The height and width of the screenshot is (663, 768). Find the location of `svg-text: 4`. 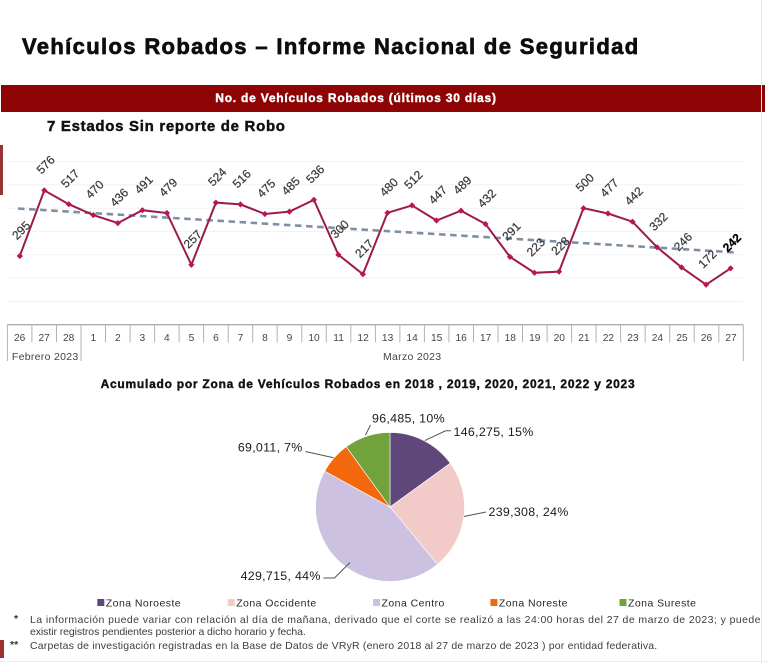

svg-text: 4 is located at coordinates (167, 338).